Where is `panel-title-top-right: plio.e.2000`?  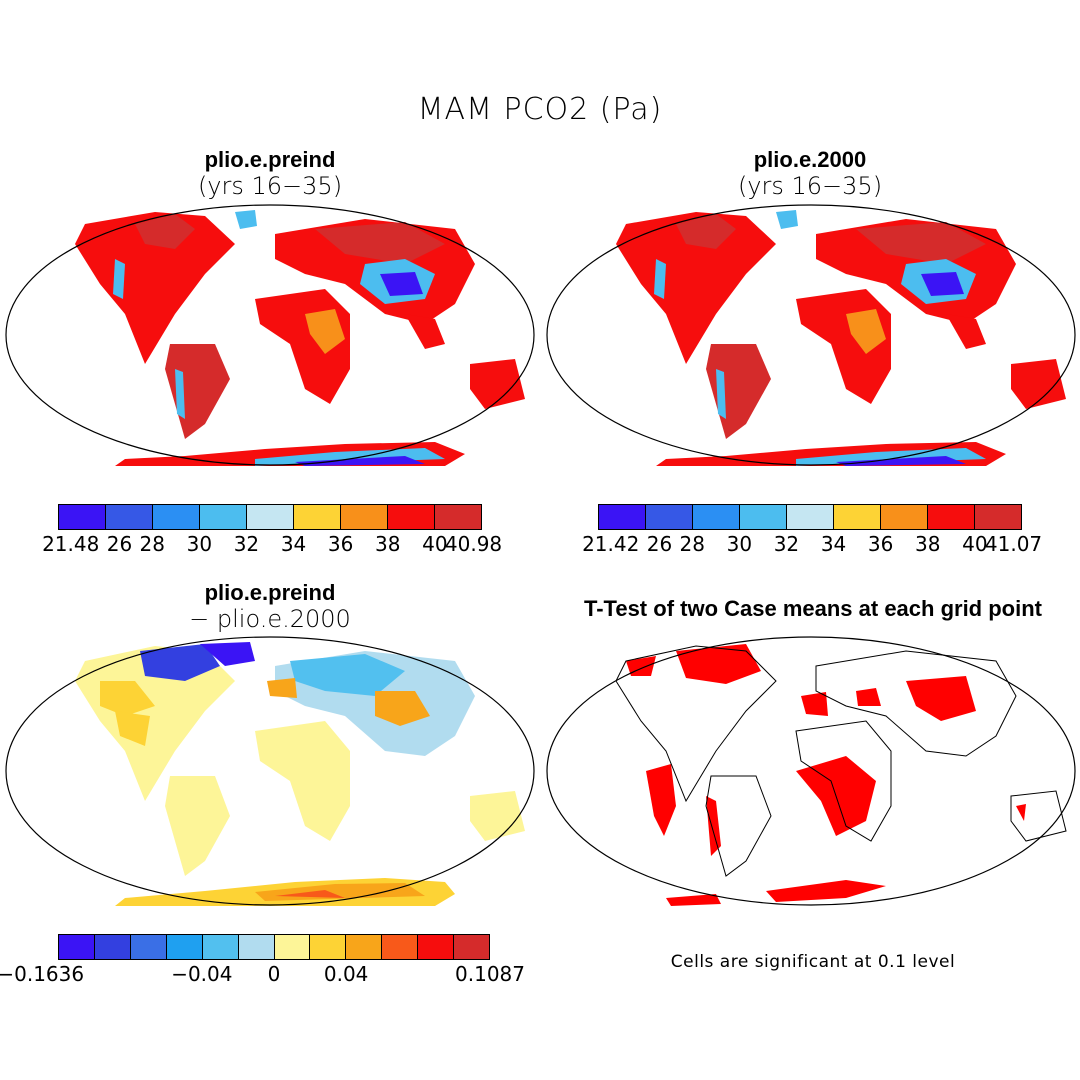 panel-title-top-right: plio.e.2000 is located at coordinates (810, 159).